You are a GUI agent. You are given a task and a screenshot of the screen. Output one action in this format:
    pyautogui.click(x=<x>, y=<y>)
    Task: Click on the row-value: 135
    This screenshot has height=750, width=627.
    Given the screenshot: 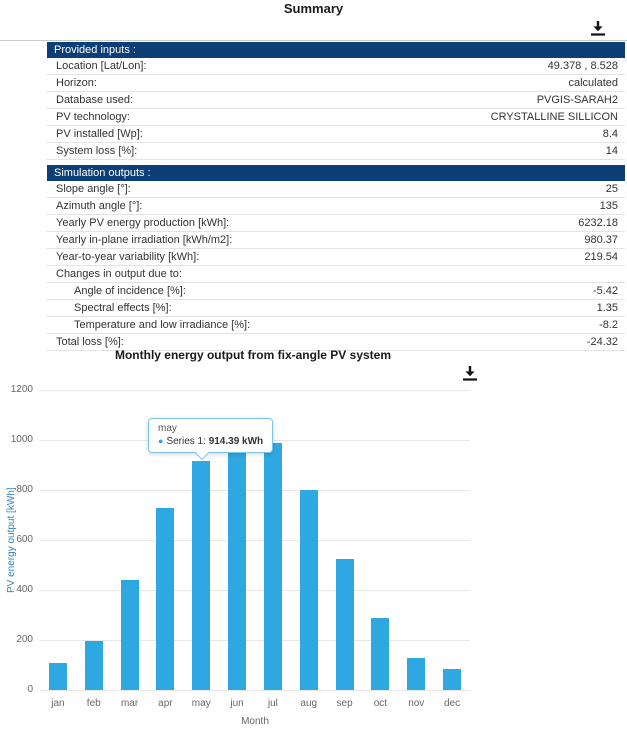 What is the action you would take?
    pyautogui.click(x=608, y=206)
    